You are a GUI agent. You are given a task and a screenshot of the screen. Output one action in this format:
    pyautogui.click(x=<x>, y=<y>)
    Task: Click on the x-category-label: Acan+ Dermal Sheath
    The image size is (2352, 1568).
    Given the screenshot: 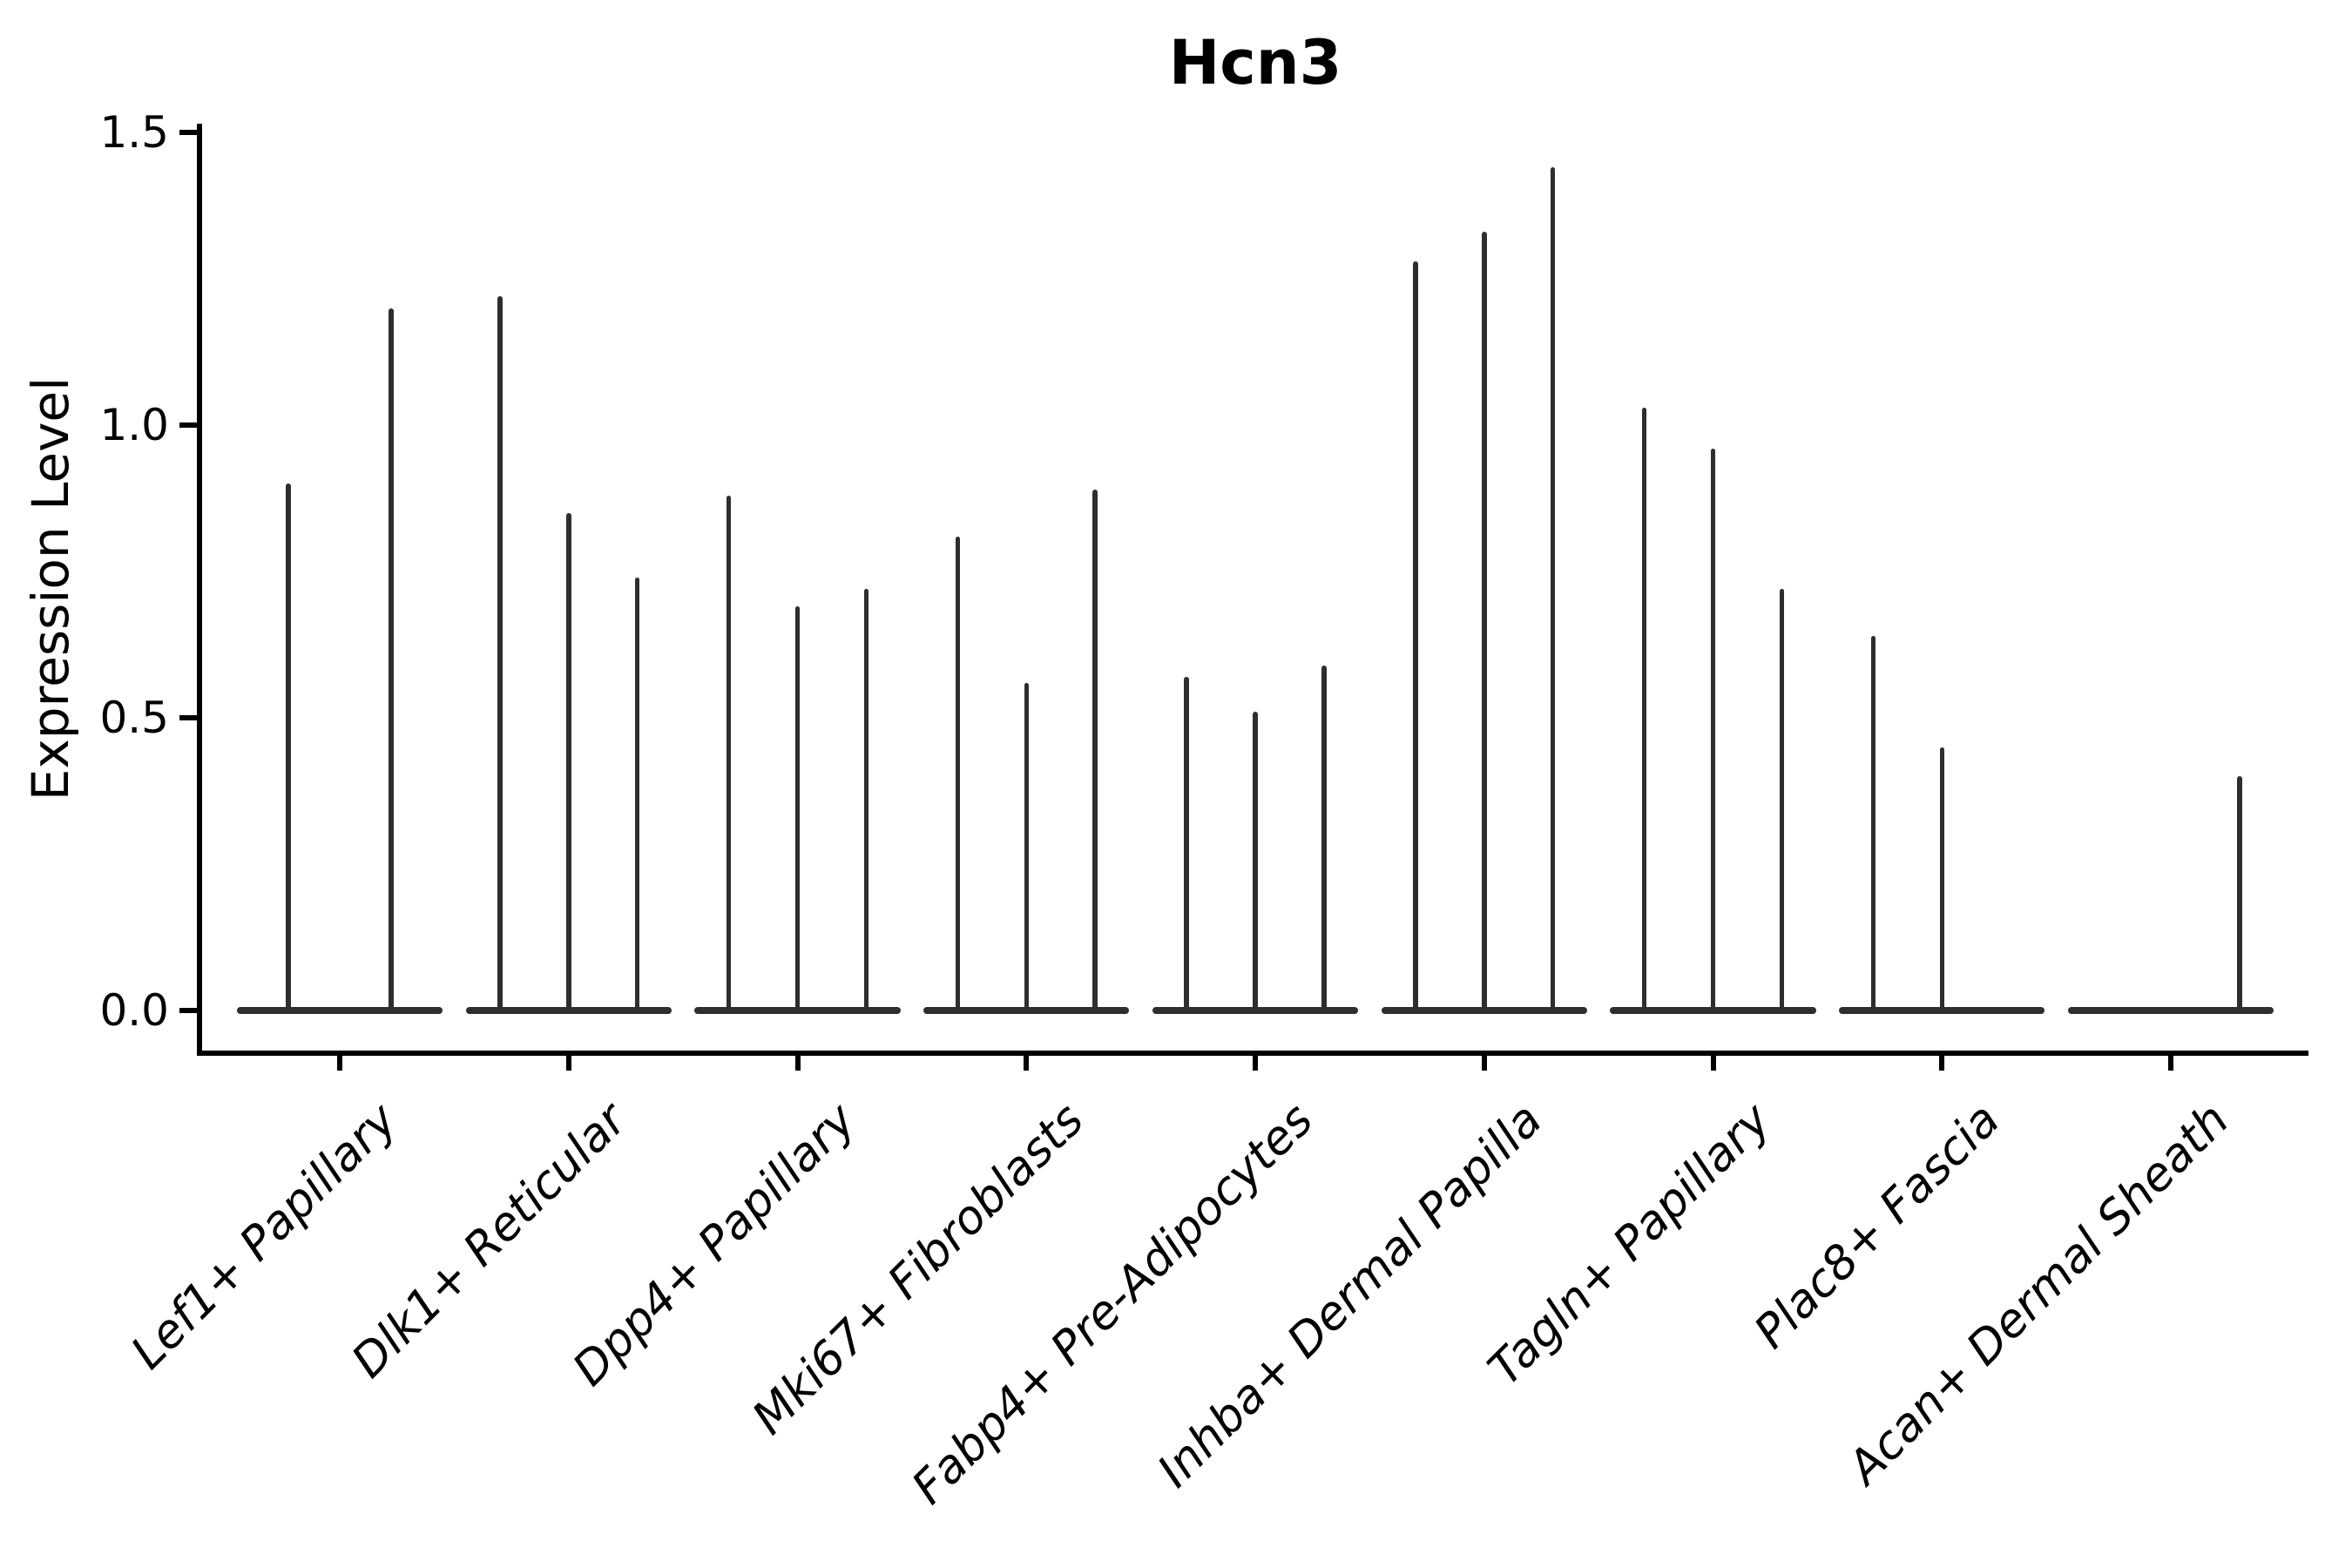 What is the action you would take?
    pyautogui.click(x=2039, y=1294)
    